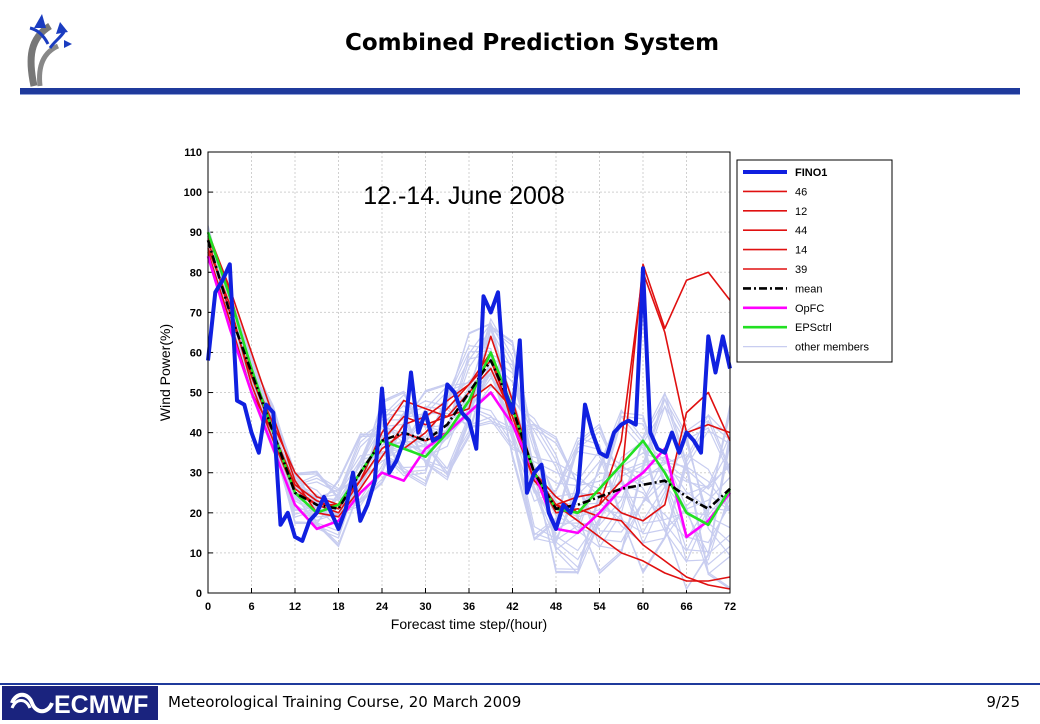  Describe the element at coordinates (165, 372) in the screenshot. I see `y-axis-label: Wind Power(%)` at that location.